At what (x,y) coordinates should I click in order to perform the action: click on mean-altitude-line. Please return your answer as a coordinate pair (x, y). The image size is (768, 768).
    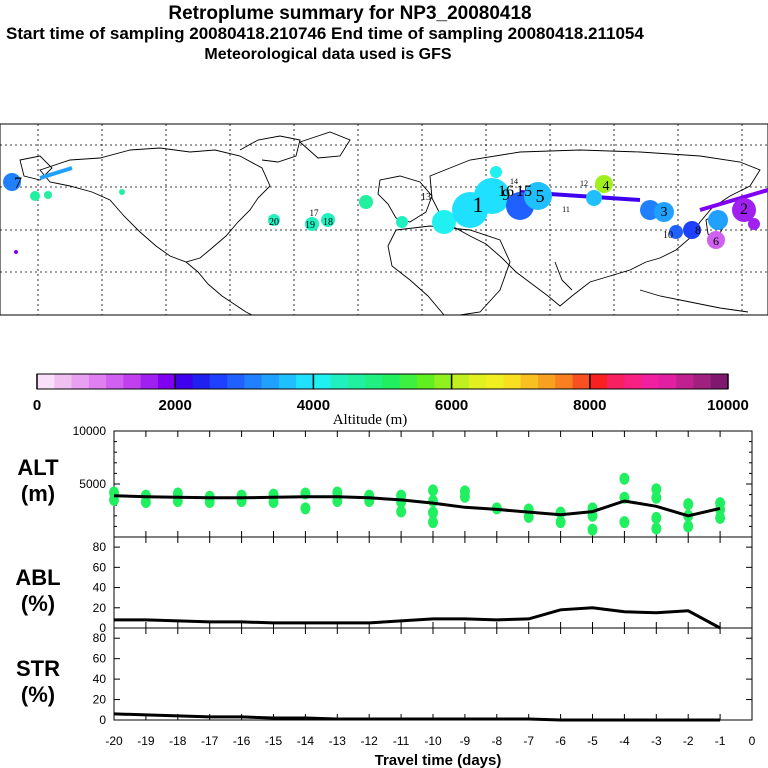
    Looking at the image, I should click on (417, 506).